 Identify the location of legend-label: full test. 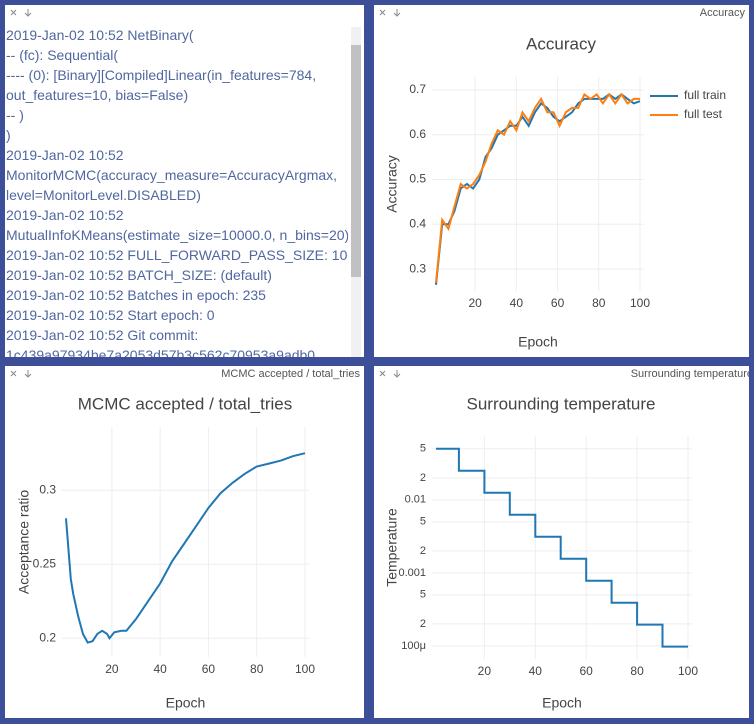
(703, 114).